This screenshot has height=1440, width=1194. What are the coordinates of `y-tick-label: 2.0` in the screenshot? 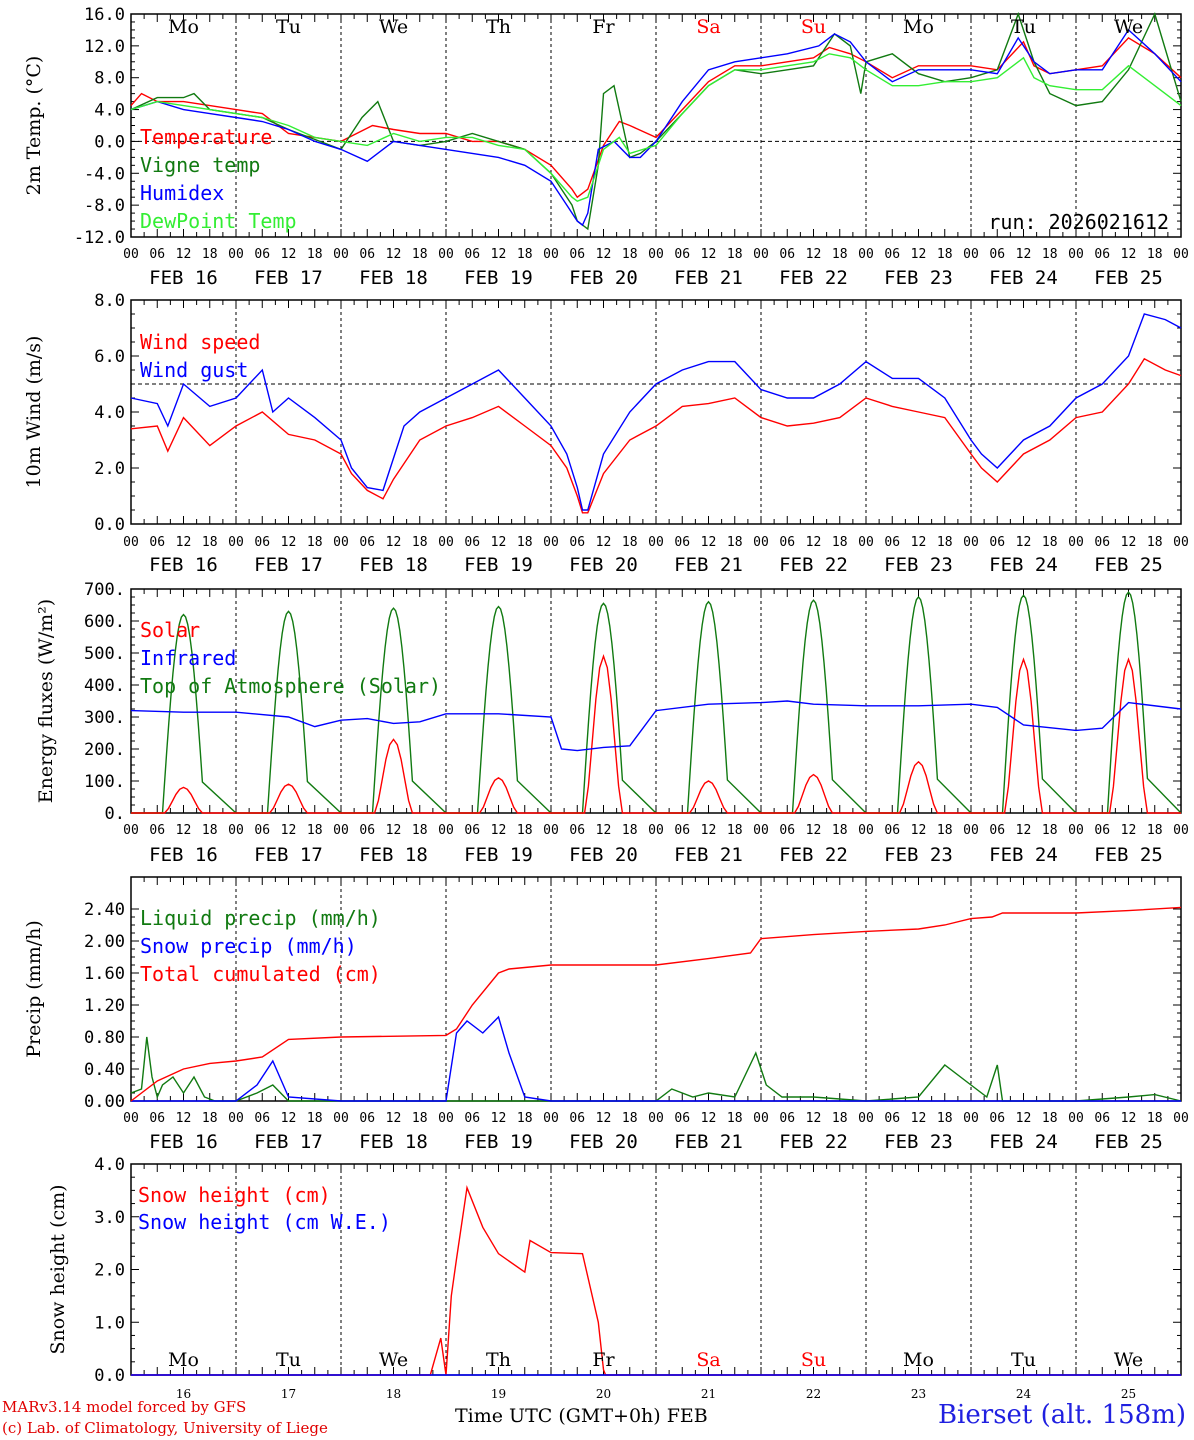 It's located at (109, 469).